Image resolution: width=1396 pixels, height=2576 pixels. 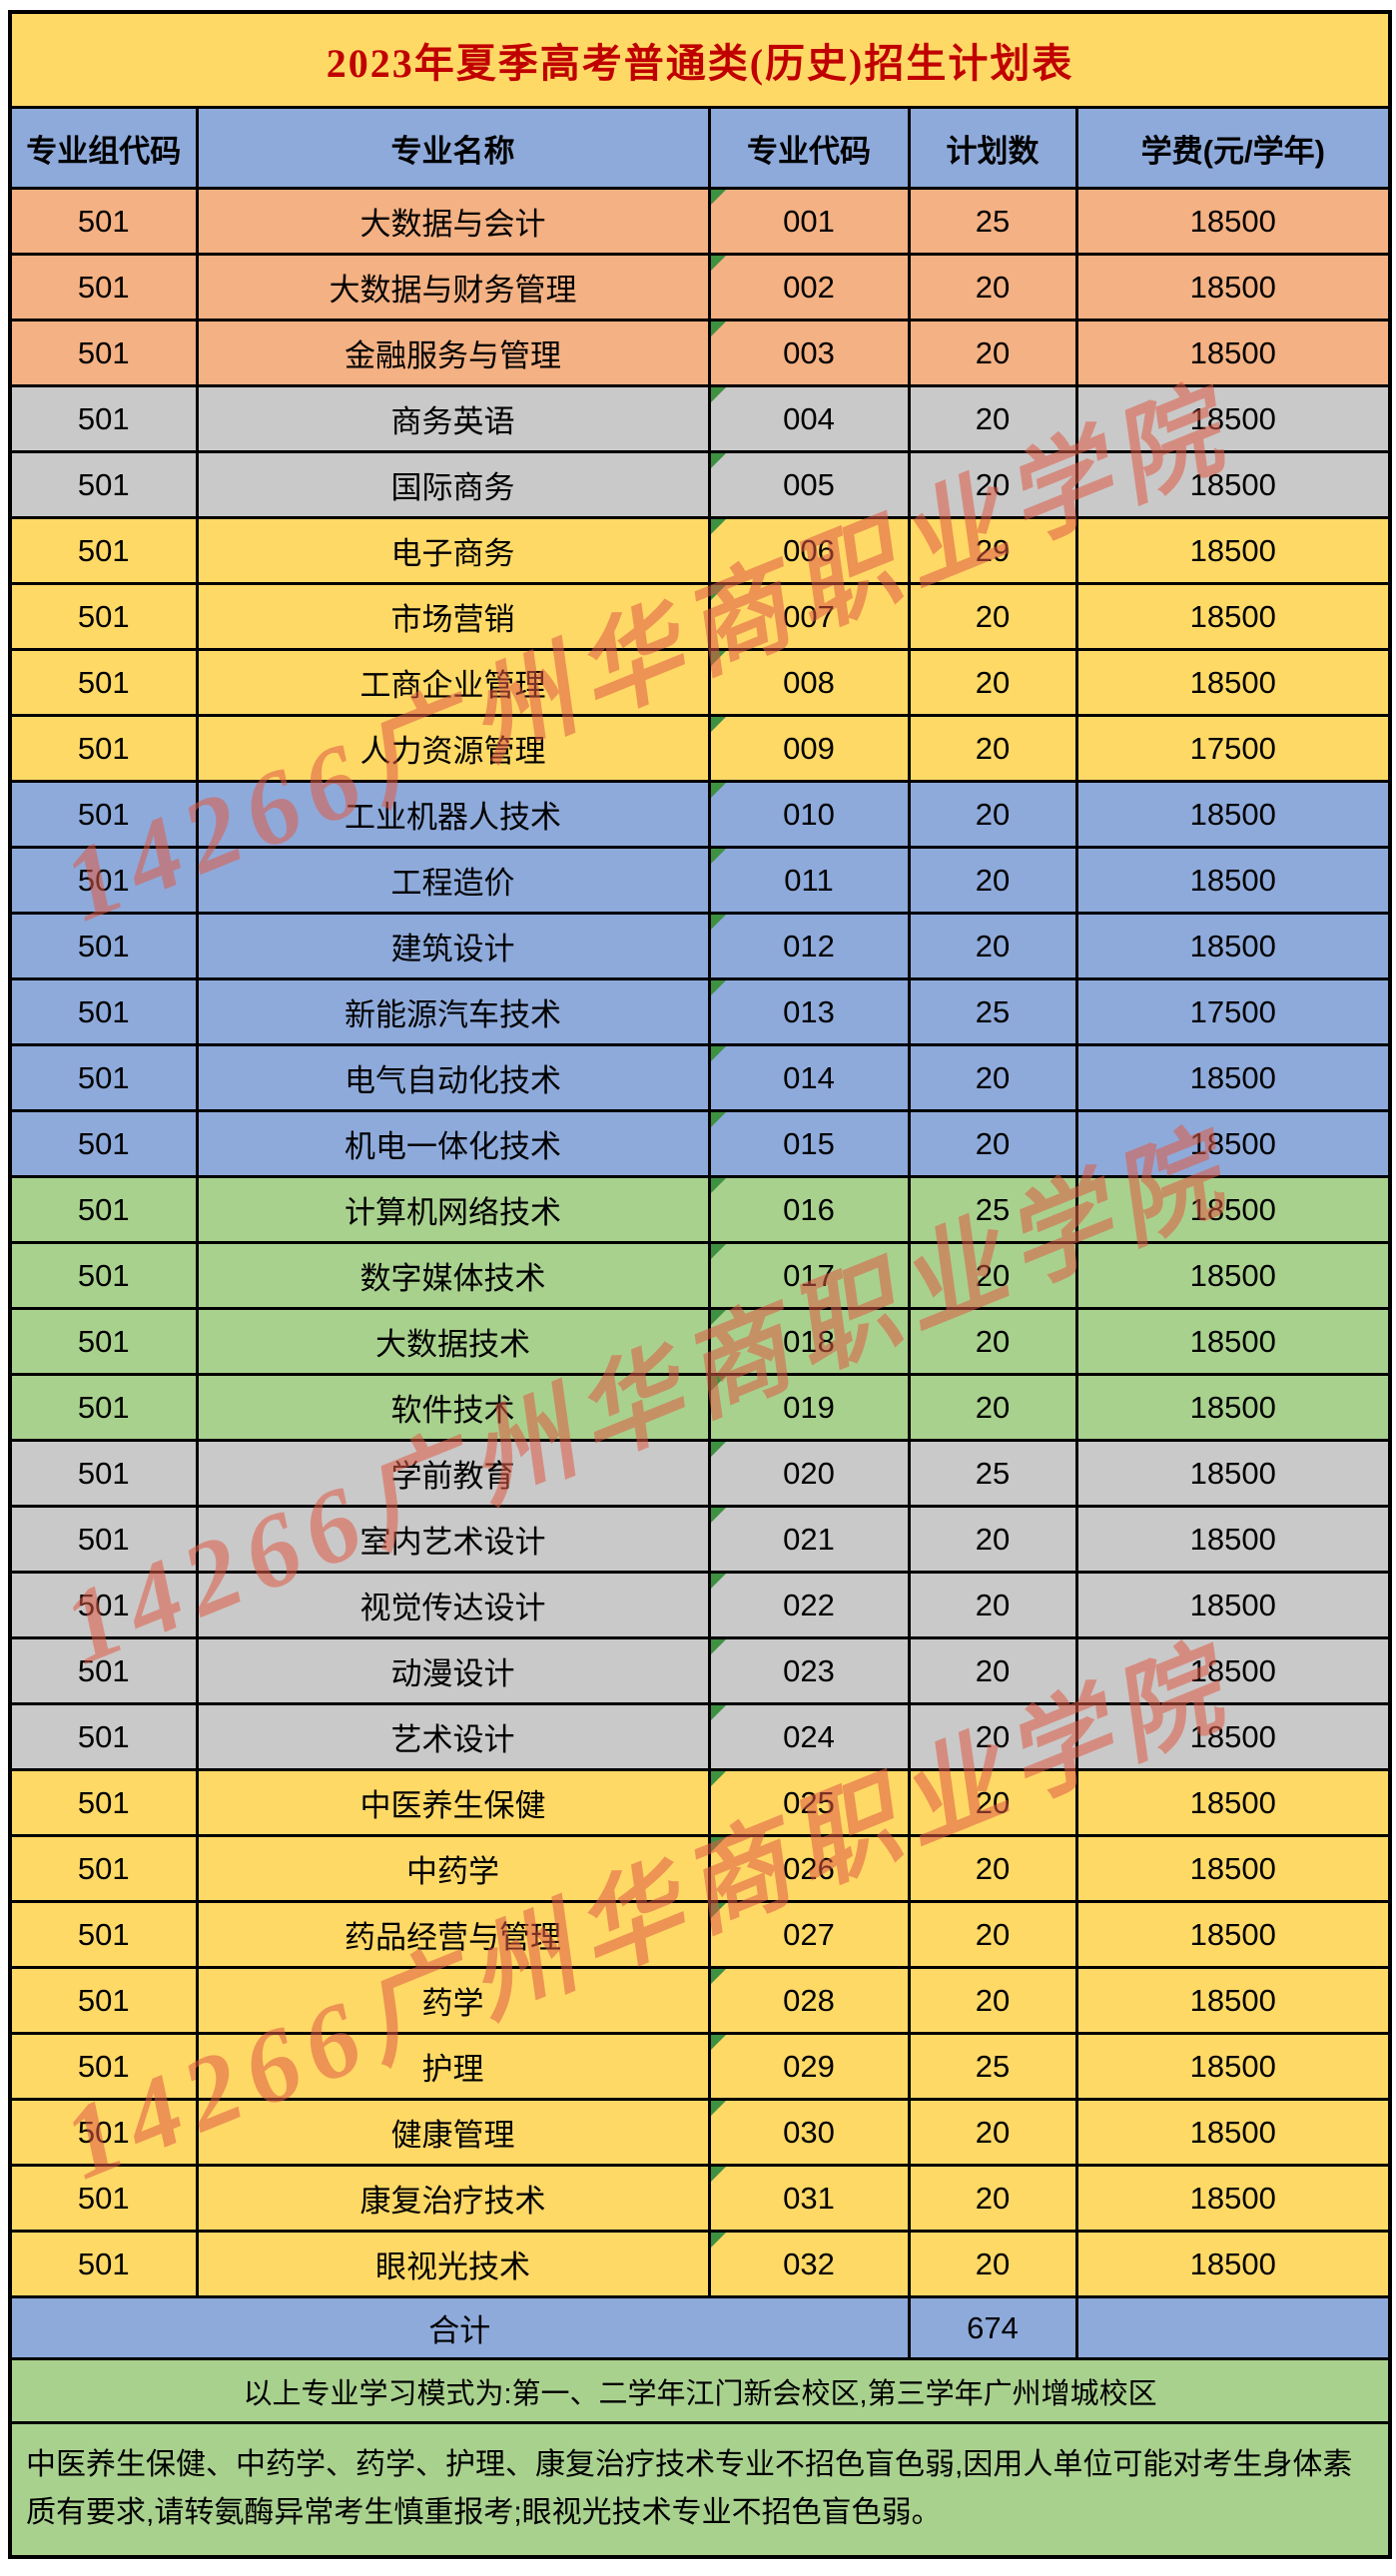 What do you see at coordinates (700, 1011) in the screenshot?
I see `table-row: 501 新能源汽车技术 013 25 17500` at bounding box center [700, 1011].